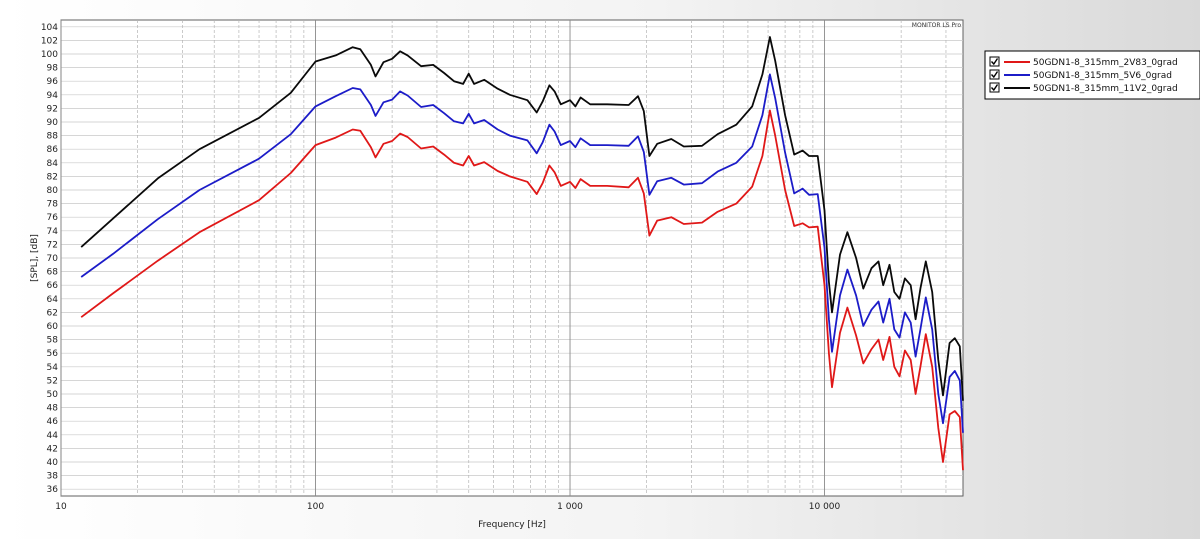 The height and width of the screenshot is (539, 1200). Describe the element at coordinates (53, 463) in the screenshot. I see `y-tick-label: 40` at that location.